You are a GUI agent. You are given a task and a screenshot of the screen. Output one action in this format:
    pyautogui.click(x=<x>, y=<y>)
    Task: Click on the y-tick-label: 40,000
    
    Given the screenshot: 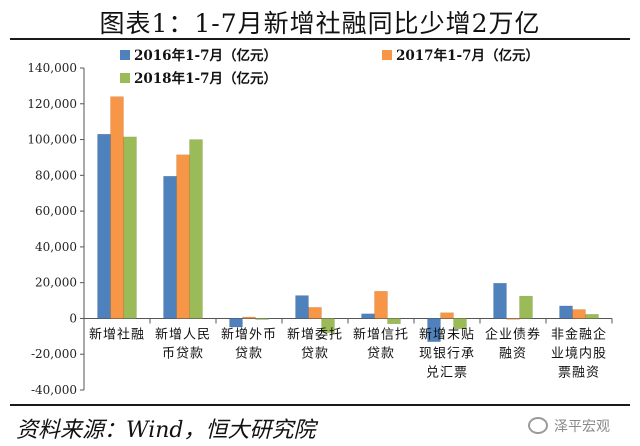 What is the action you would take?
    pyautogui.click(x=56, y=247)
    